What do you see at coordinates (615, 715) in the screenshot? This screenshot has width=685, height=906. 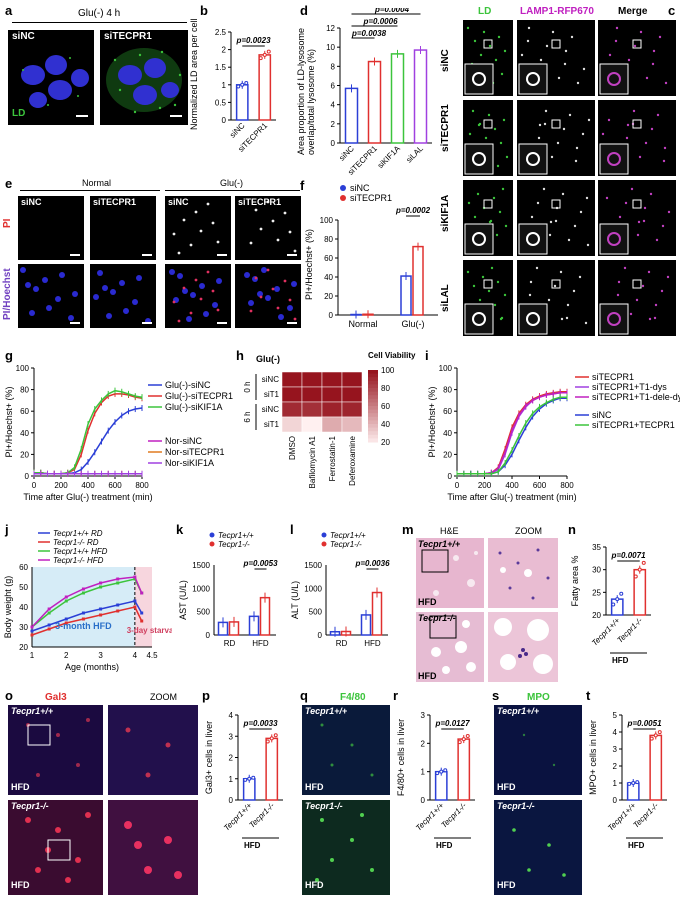 I see `y-tick-label-t-5: 5` at bounding box center [615, 715].